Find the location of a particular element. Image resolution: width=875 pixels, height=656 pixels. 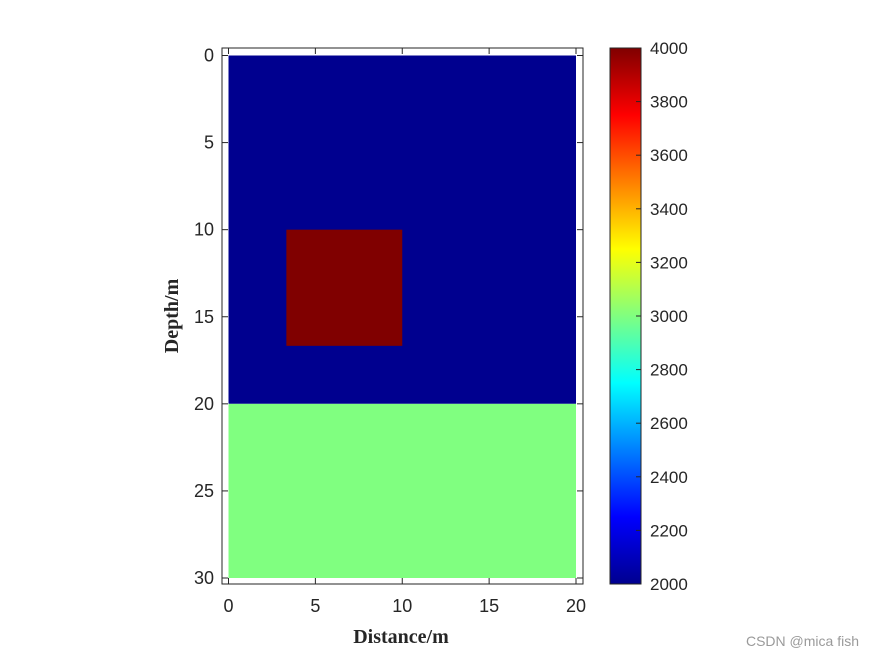

colorbar-tick-label: 2800 is located at coordinates (669, 370).